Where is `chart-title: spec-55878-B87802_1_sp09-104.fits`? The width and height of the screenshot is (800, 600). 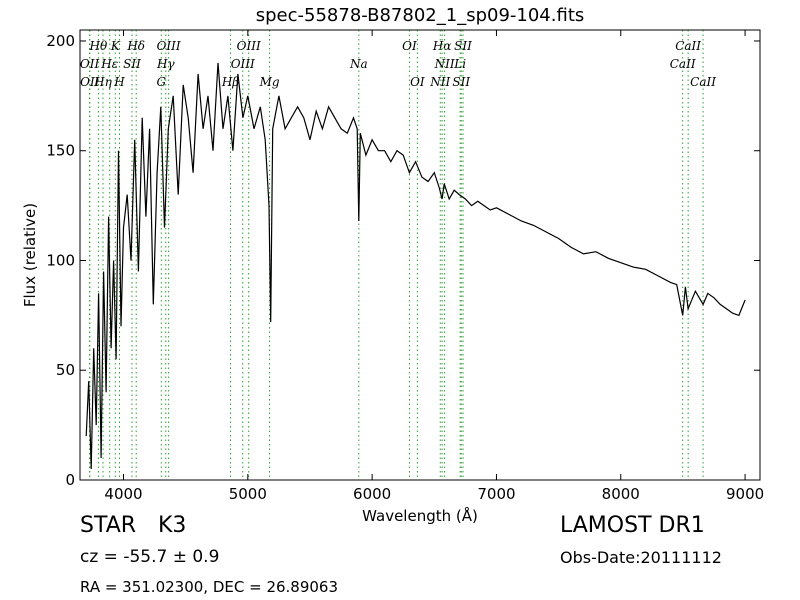 chart-title: spec-55878-B87802_1_sp09-104.fits is located at coordinates (420, 15).